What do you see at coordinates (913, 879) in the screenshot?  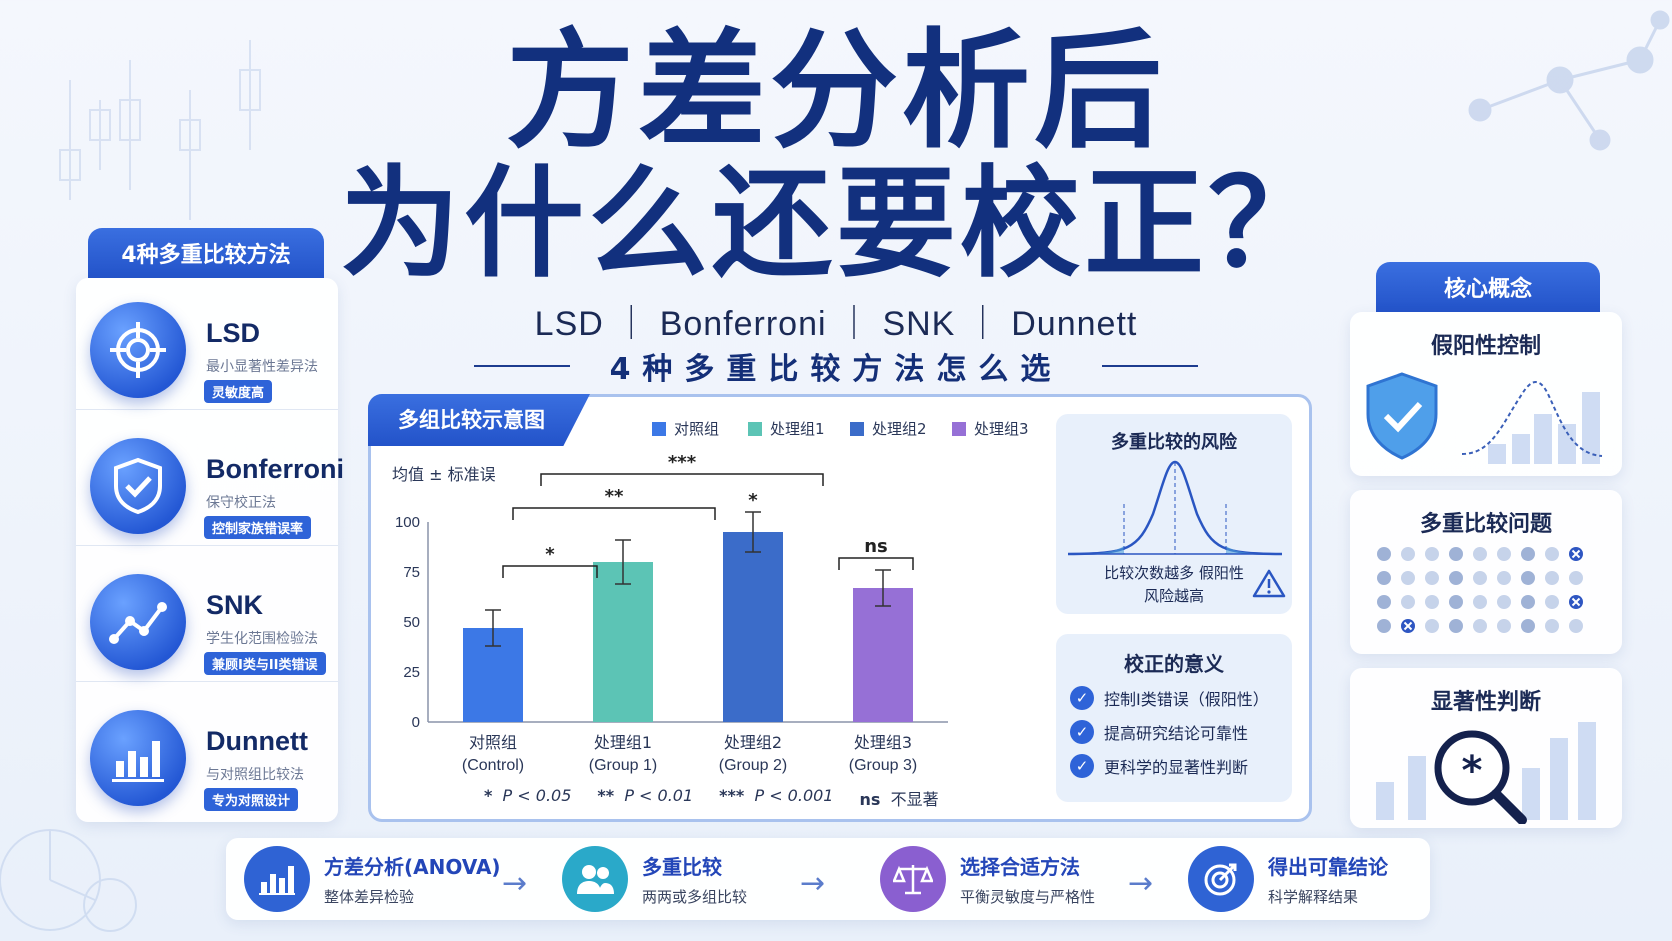 I see `scale-icon` at bounding box center [913, 879].